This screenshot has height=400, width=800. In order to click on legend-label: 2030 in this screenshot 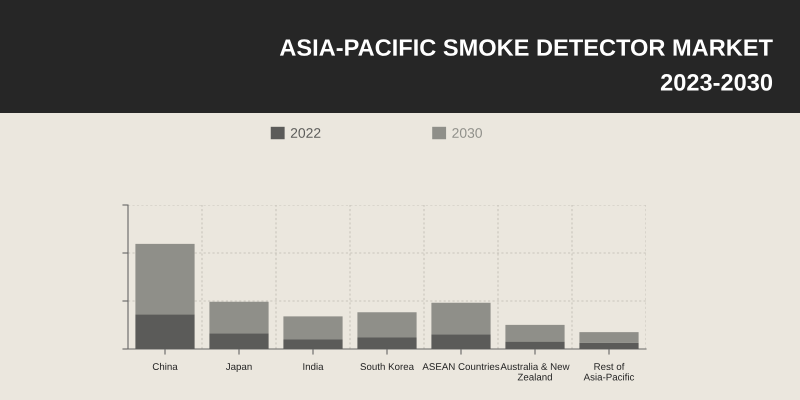, I will do `click(467, 133)`.